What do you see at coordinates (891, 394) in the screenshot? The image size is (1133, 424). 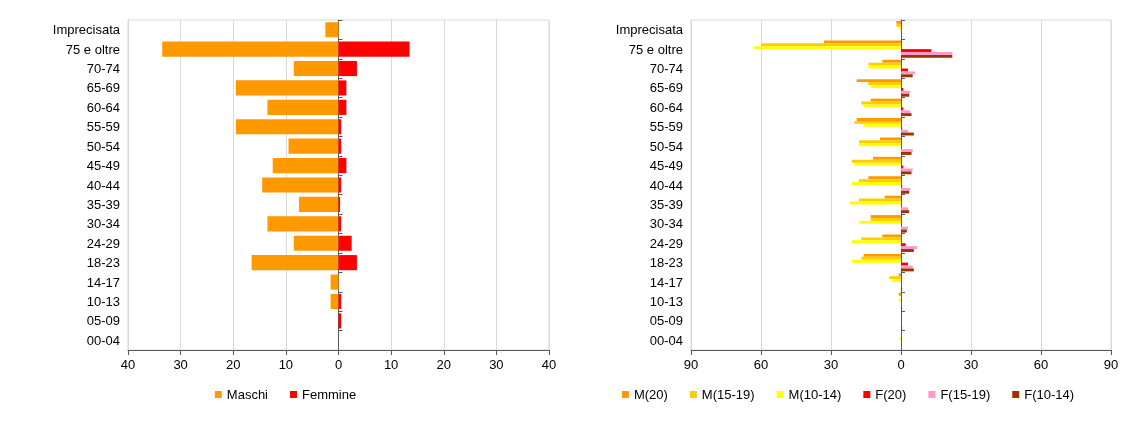 I see `legend-label: F(20)` at bounding box center [891, 394].